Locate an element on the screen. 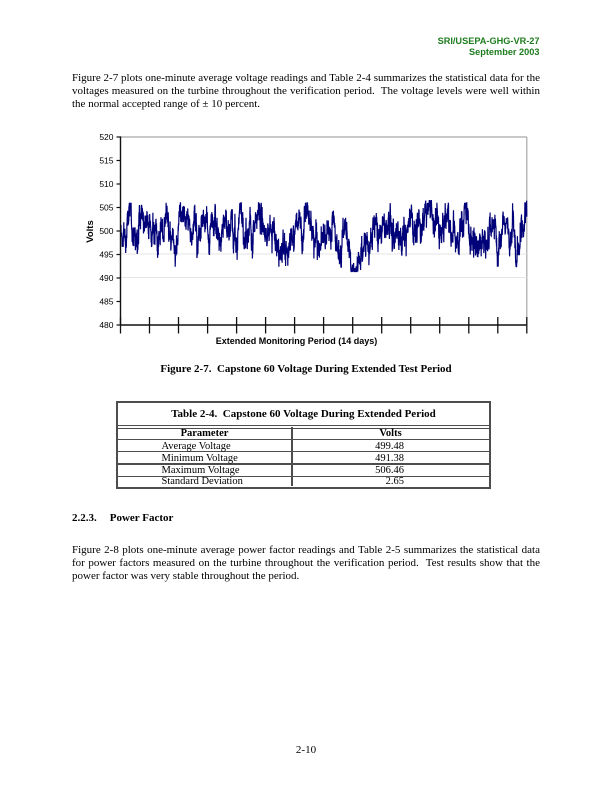 Image resolution: width=612 pixels, height=792 pixels. svg-text: 505 is located at coordinates (106, 208).